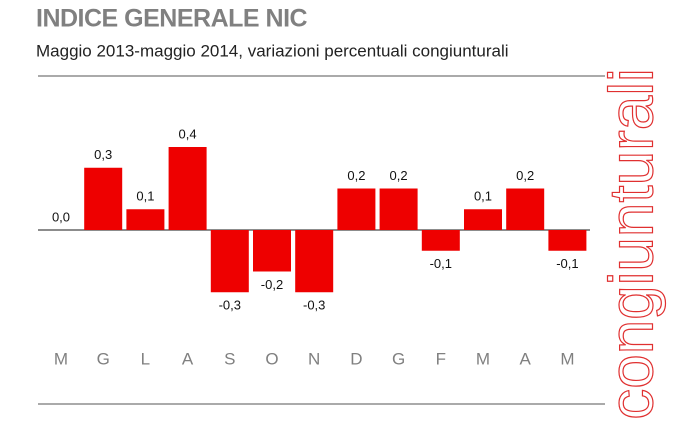 The height and width of the screenshot is (435, 696). Describe the element at coordinates (441, 358) in the screenshot. I see `x-tick-label: F` at that location.